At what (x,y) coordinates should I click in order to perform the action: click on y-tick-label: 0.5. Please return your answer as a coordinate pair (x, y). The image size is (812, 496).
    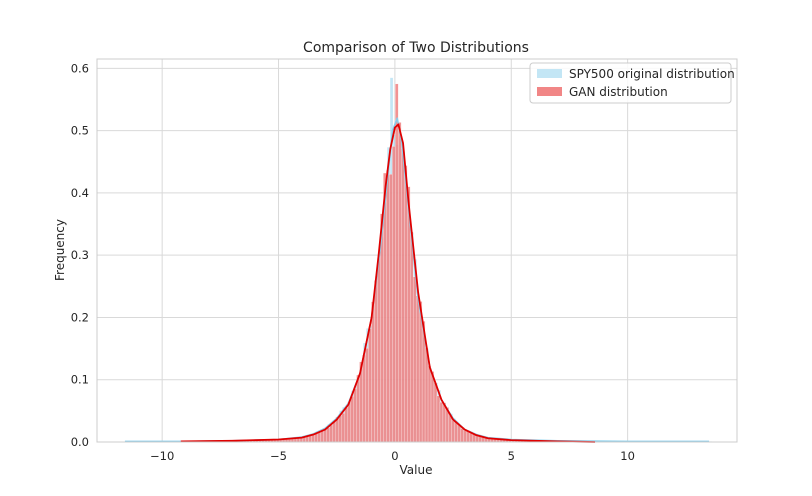
    Looking at the image, I should click on (80, 131).